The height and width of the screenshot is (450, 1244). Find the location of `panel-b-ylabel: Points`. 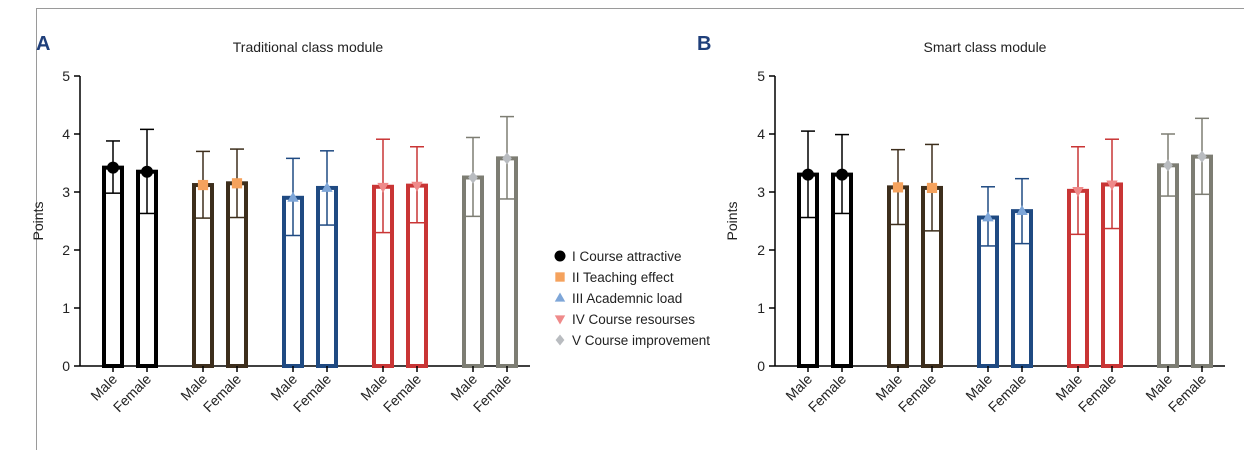

panel-b-ylabel: Points is located at coordinates (732, 221).